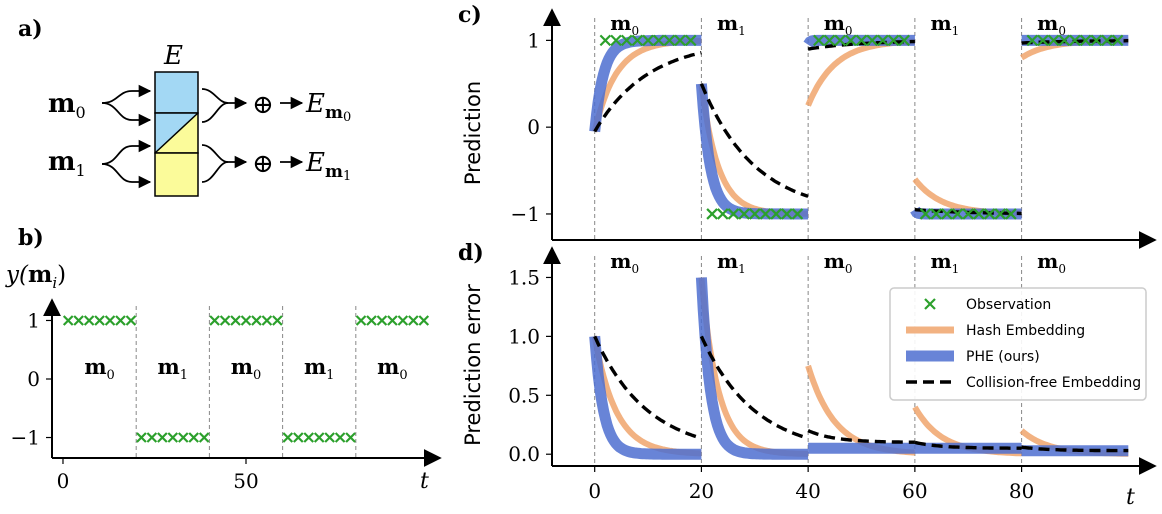  What do you see at coordinates (215, 96) in the screenshot?
I see `arrow-out0-upper` at bounding box center [215, 96].